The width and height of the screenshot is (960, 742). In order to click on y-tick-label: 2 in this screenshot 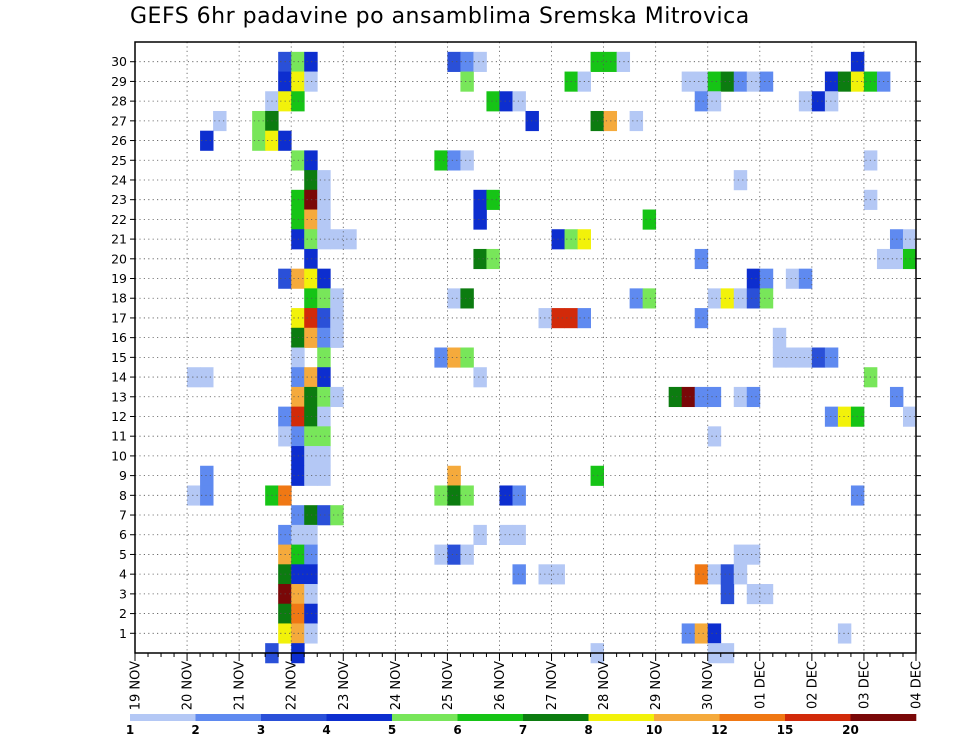, I will do `click(123, 613)`.